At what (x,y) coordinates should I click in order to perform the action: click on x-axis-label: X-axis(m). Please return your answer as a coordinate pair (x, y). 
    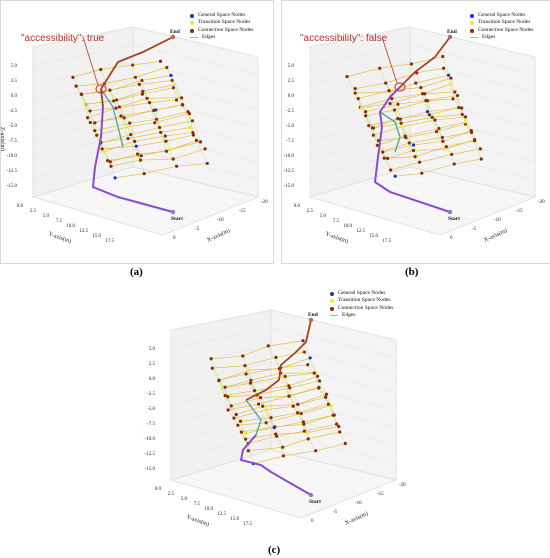
    Looking at the image, I should click on (218, 235).